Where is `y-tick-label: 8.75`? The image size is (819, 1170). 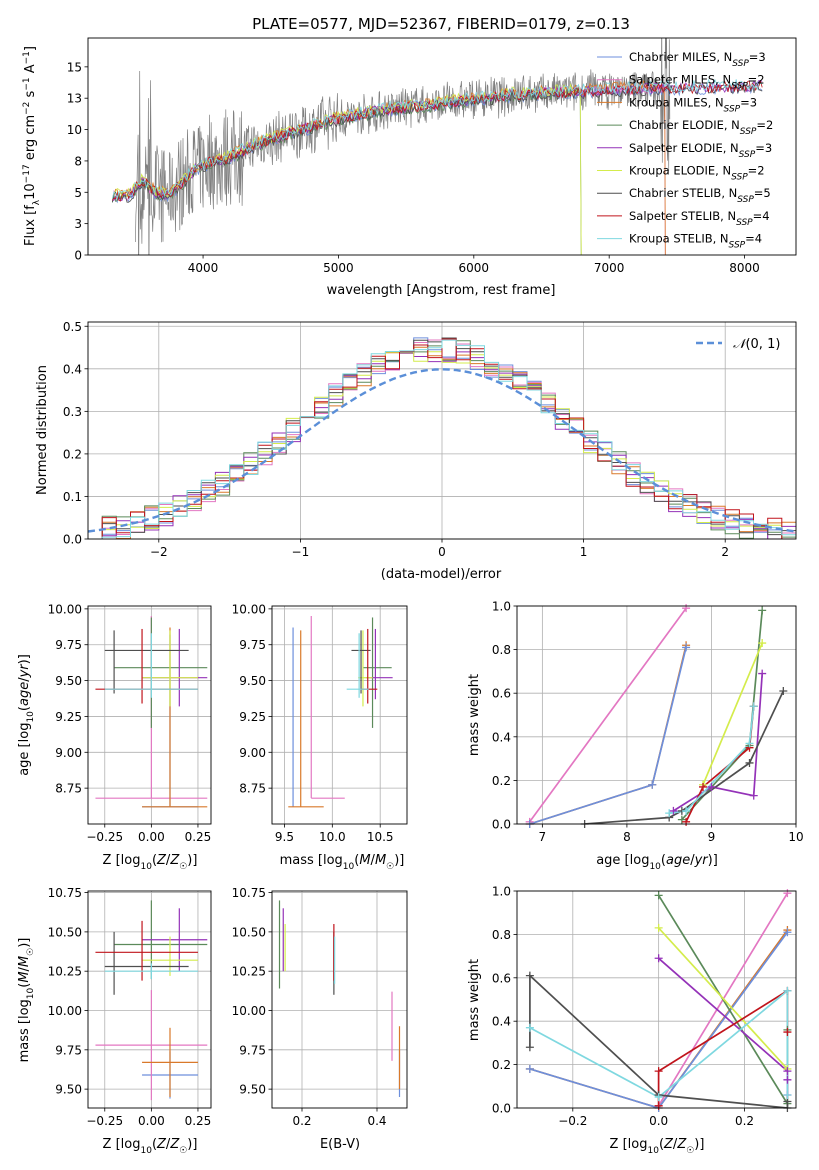
y-tick-label: 8.75 is located at coordinates (68, 789).